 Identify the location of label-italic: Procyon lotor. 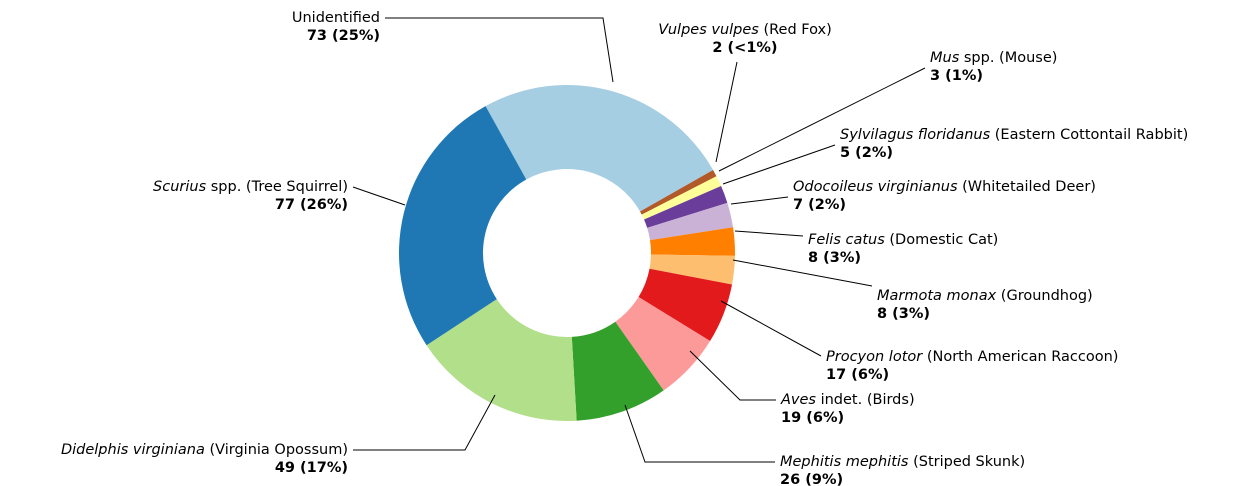
(874, 357).